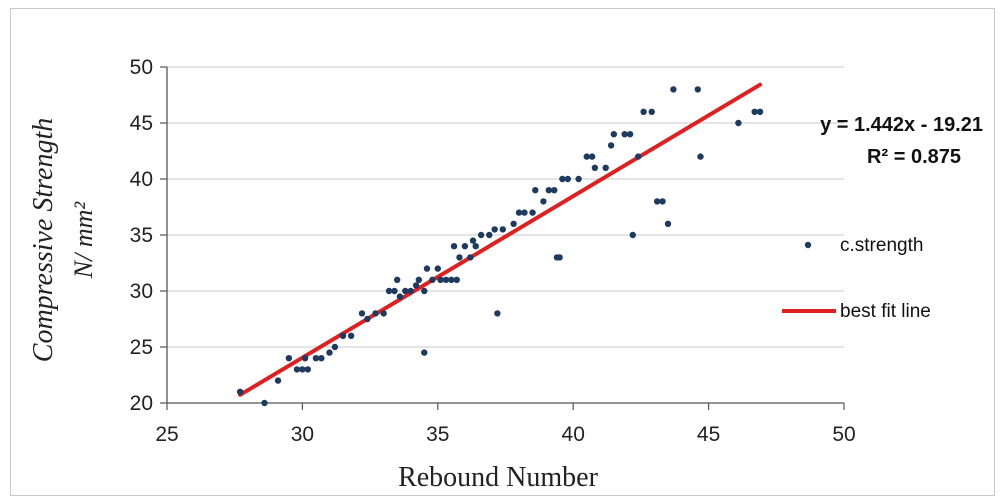 This screenshot has height=500, width=1001. Describe the element at coordinates (141, 123) in the screenshot. I see `y-tick-label: 45` at that location.